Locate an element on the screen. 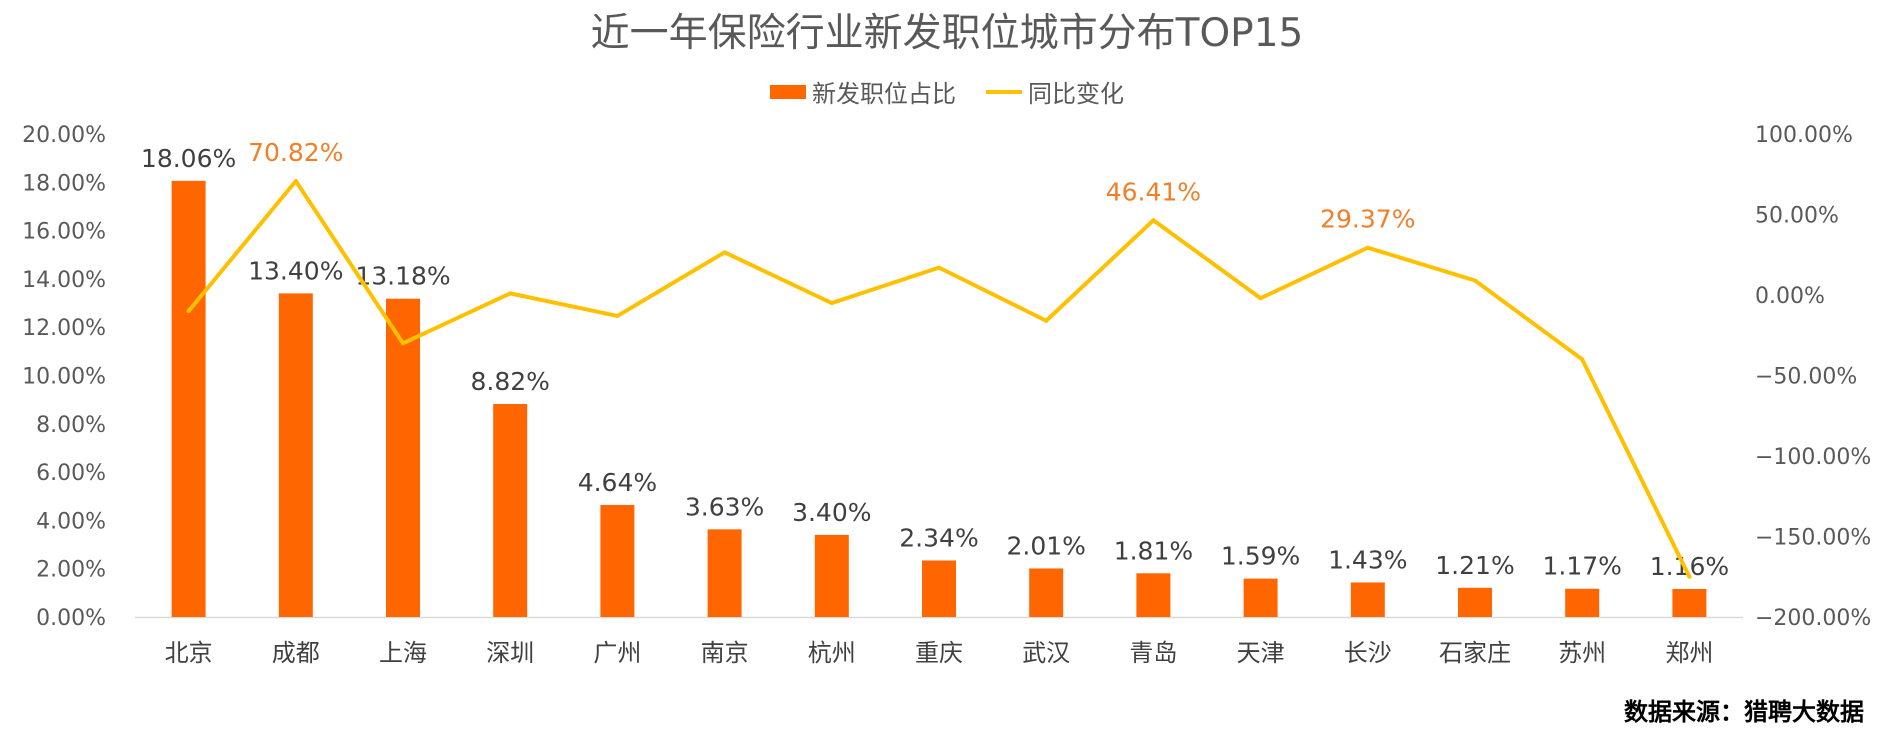 The width and height of the screenshot is (1894, 739). y-right-tick-label: −100.00% is located at coordinates (1813, 457).